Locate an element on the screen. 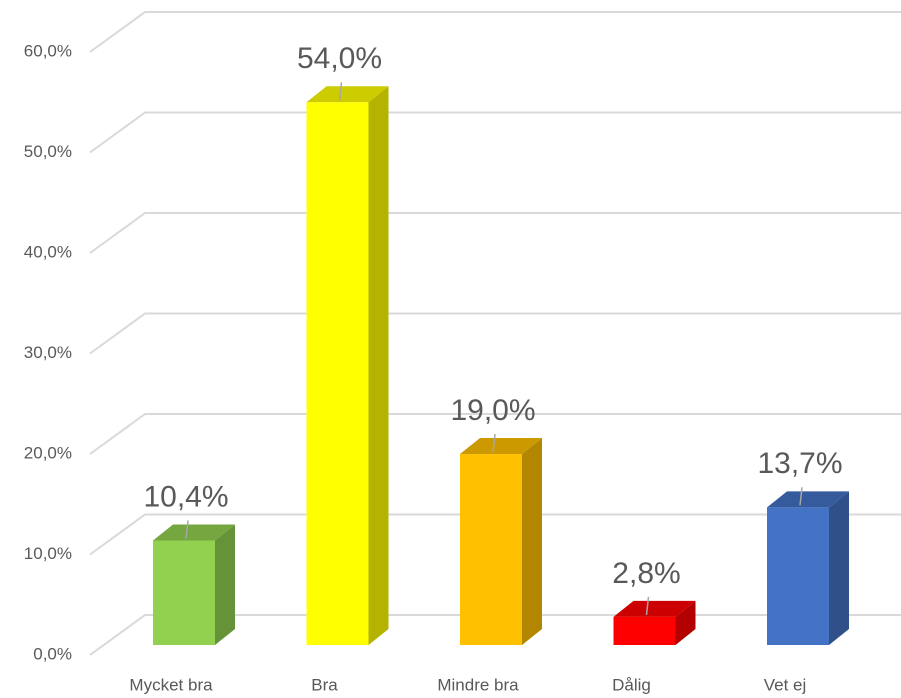  x-tick-label: Vet ej is located at coordinates (785, 684).